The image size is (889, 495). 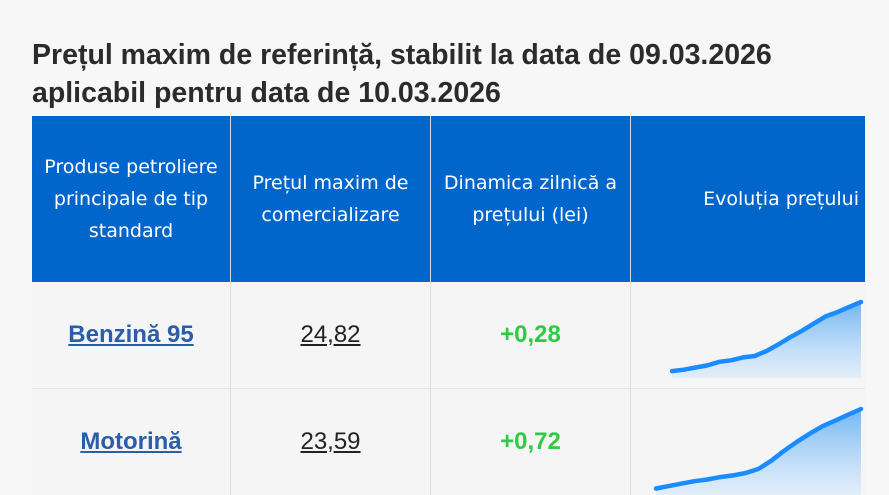 What do you see at coordinates (330, 199) in the screenshot?
I see `header-price: Prețul maxim de comercializare` at bounding box center [330, 199].